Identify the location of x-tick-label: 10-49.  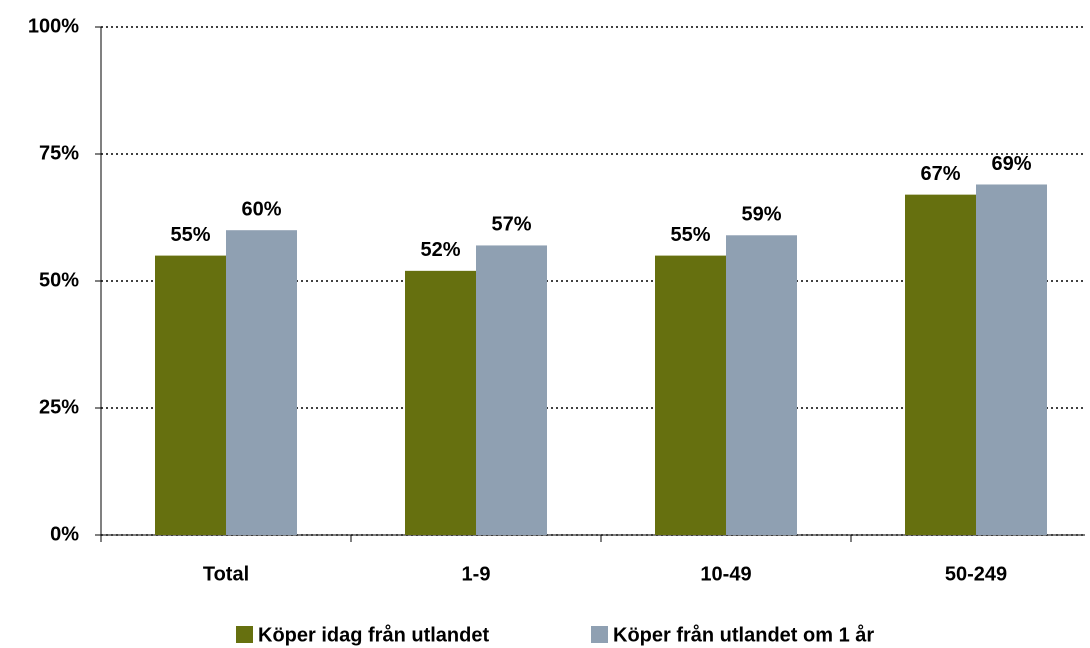
(725, 574).